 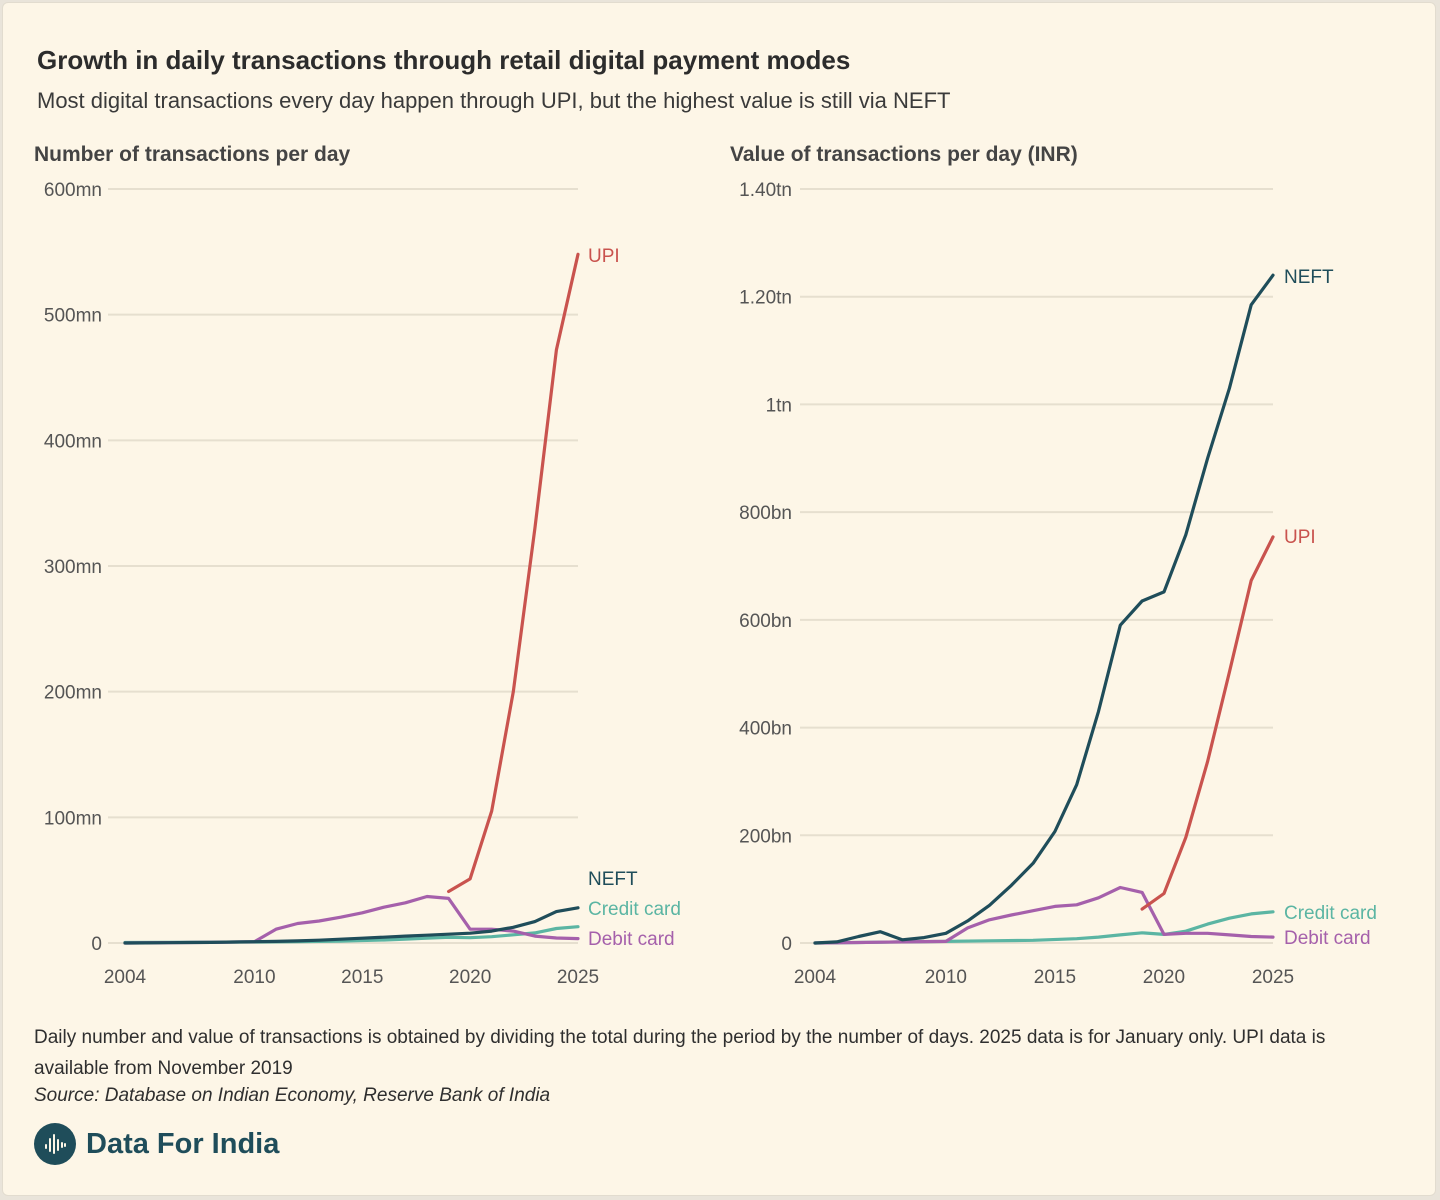 What do you see at coordinates (513, 573) in the screenshot?
I see `chart-count-series-upi-line` at bounding box center [513, 573].